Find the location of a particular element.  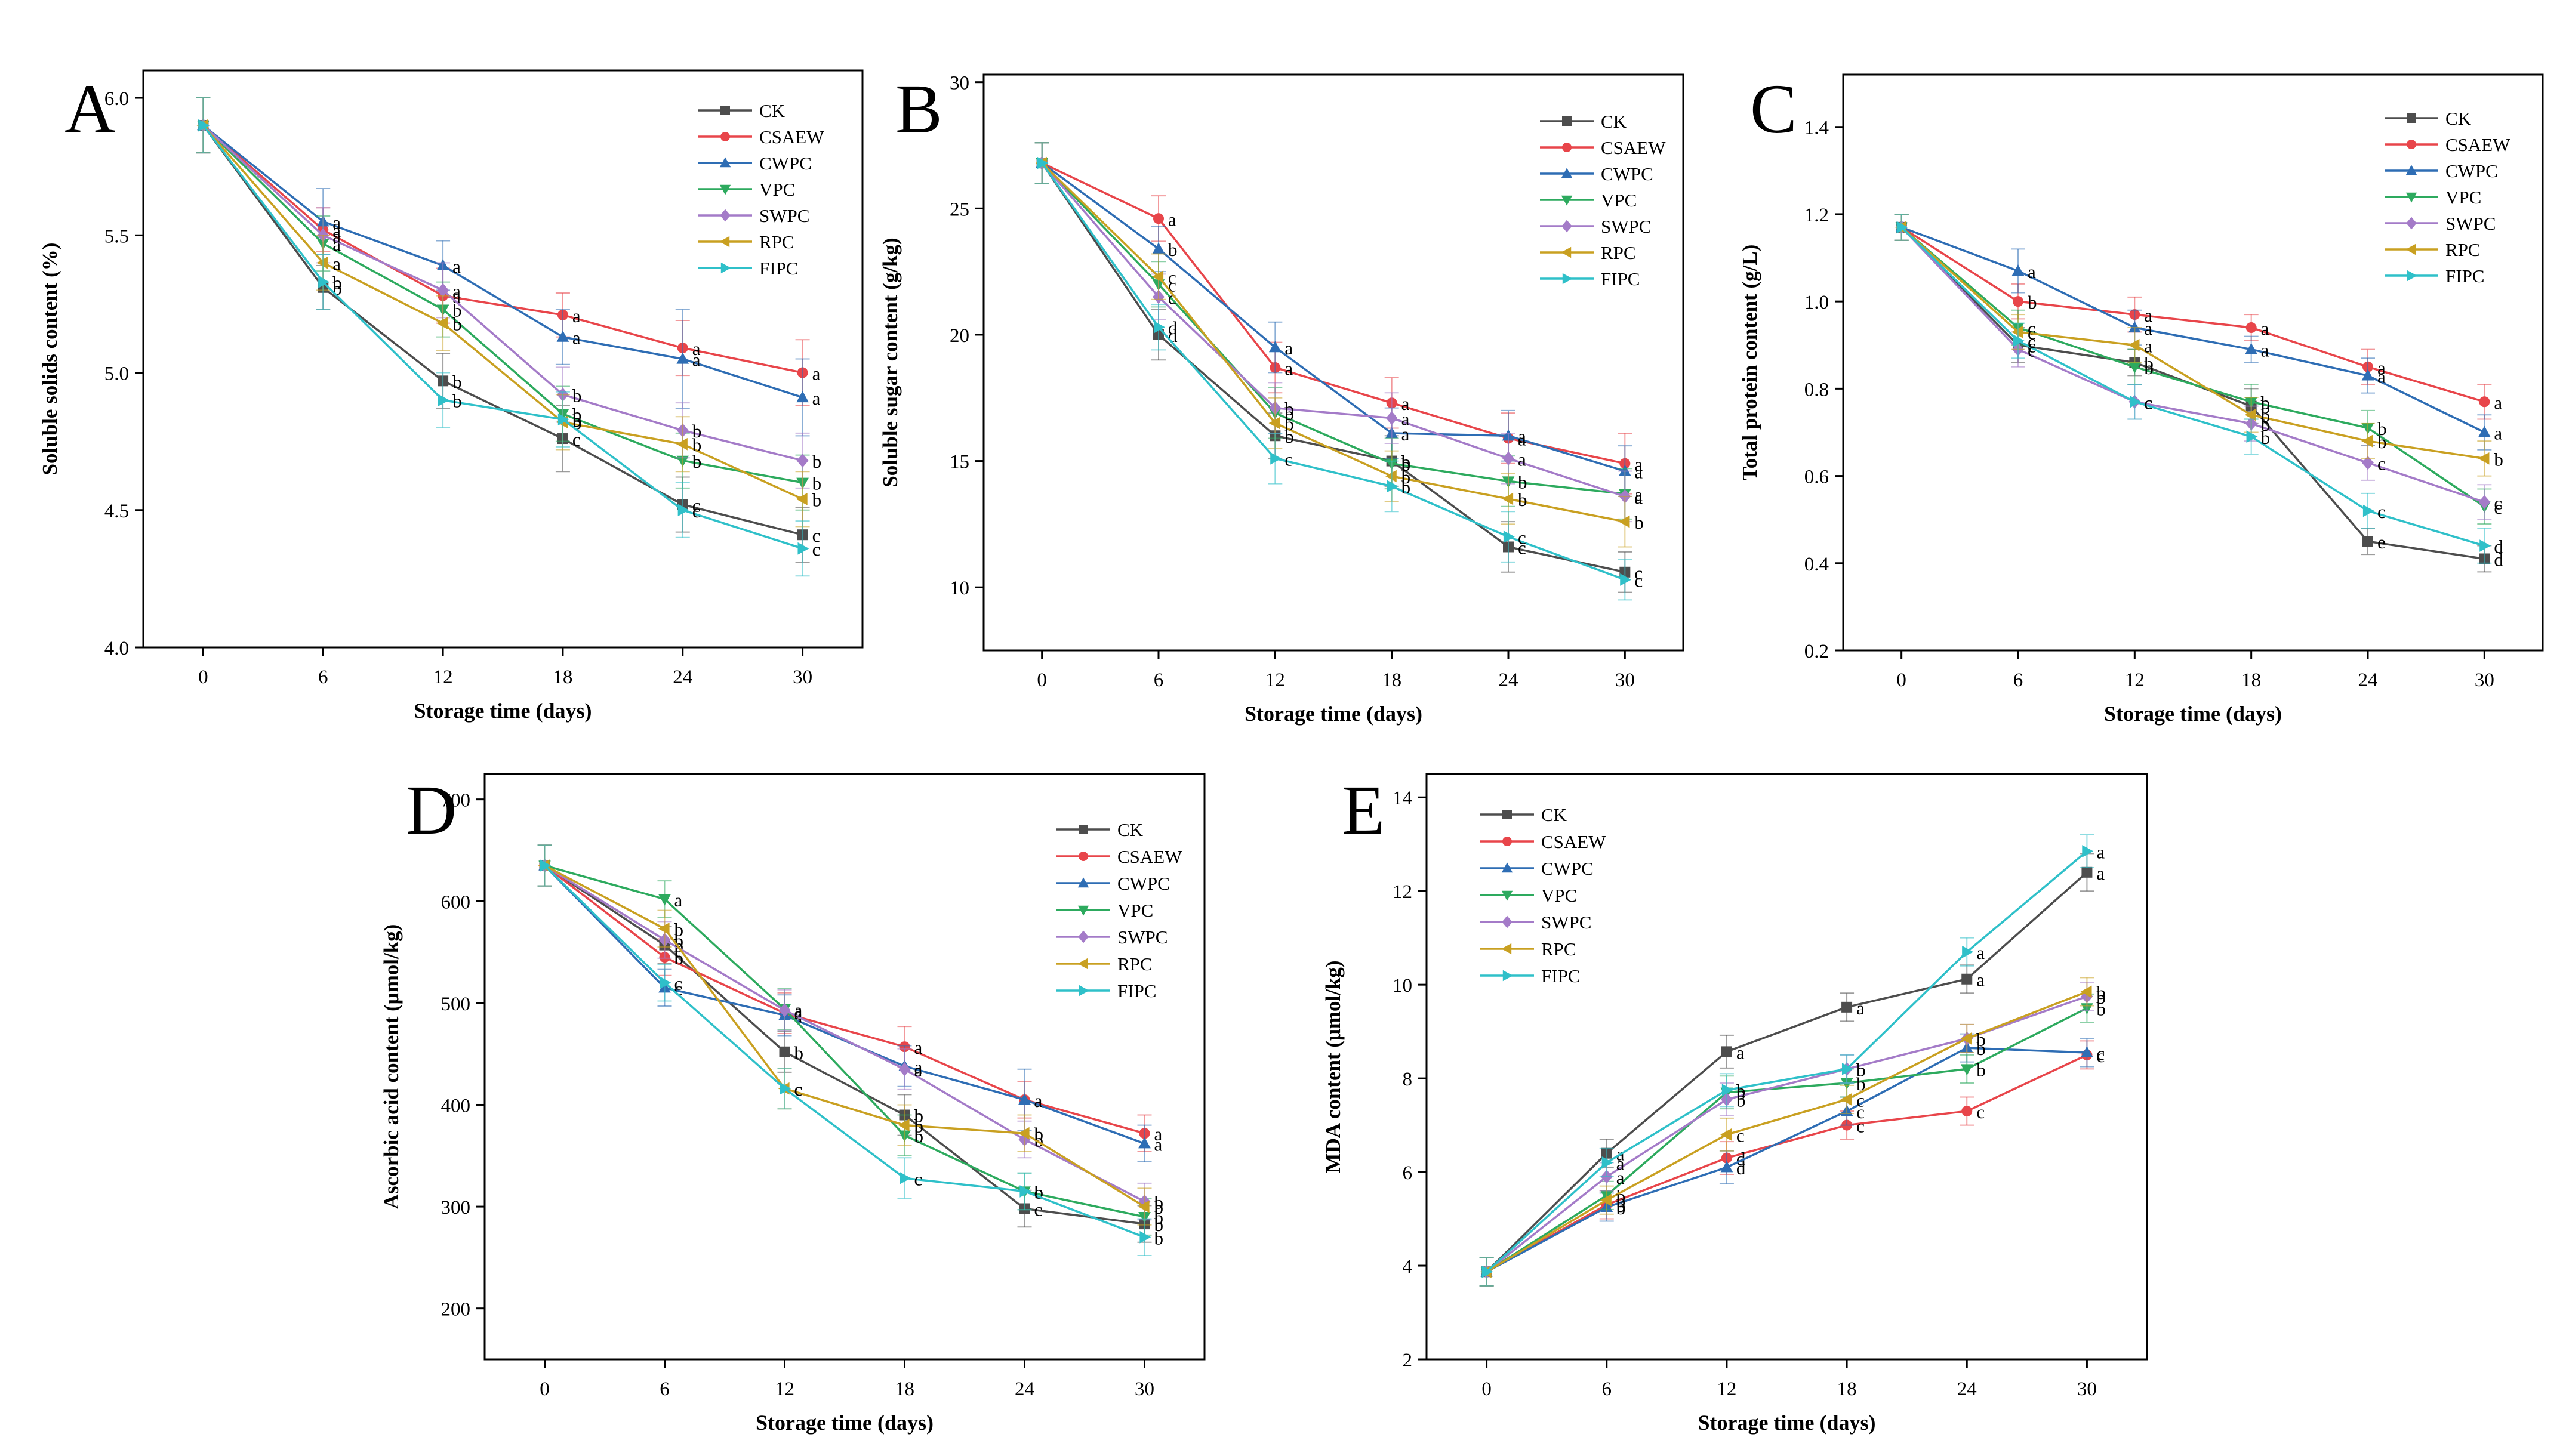

x-tick-label: 30 is located at coordinates (1625, 681).